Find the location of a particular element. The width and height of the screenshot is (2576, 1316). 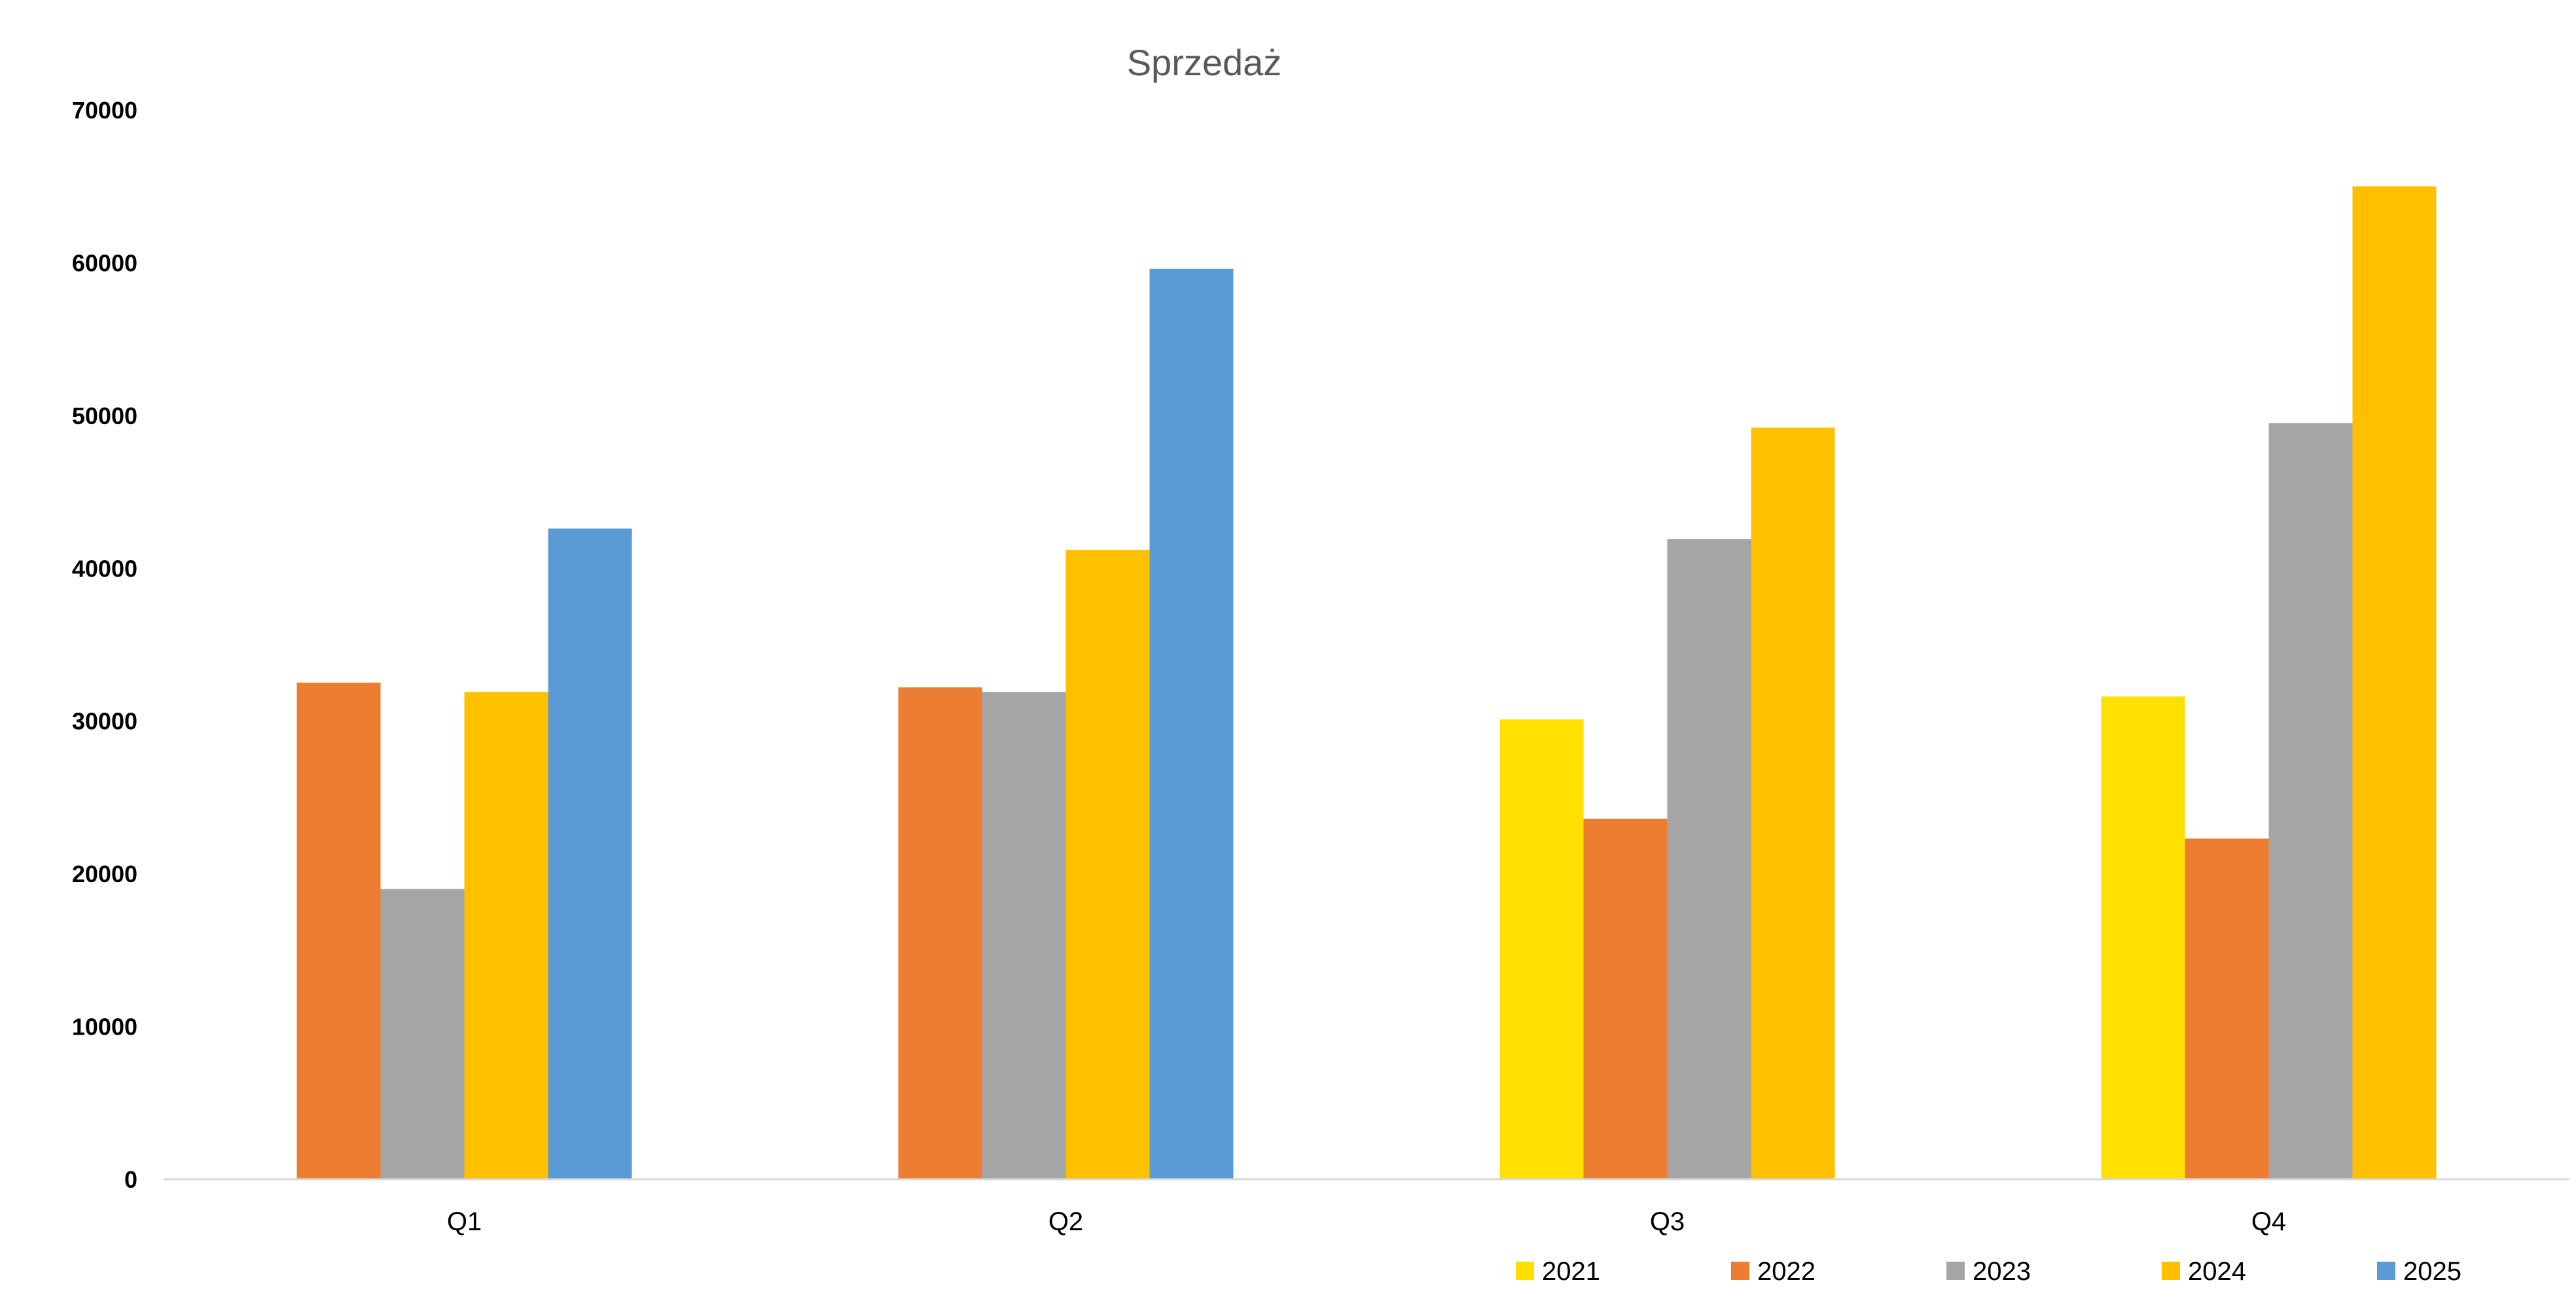

bar-q3-2024 is located at coordinates (1793, 803).